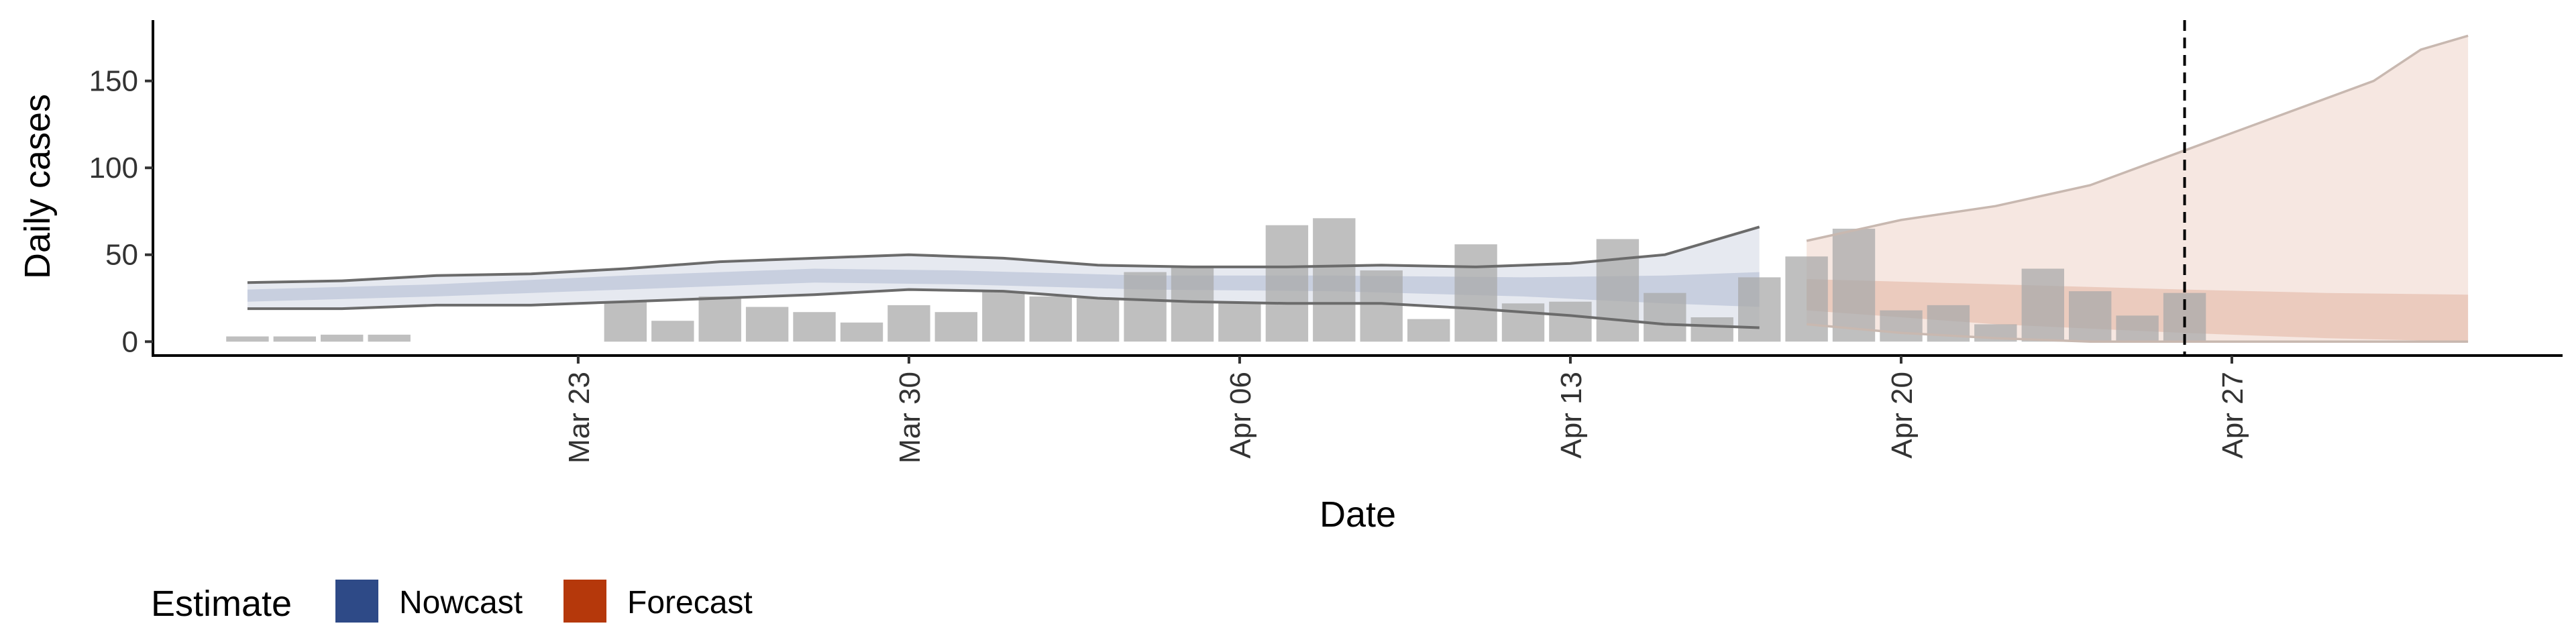 The width and height of the screenshot is (2576, 644). I want to click on legend-title: Estimate, so click(221, 604).